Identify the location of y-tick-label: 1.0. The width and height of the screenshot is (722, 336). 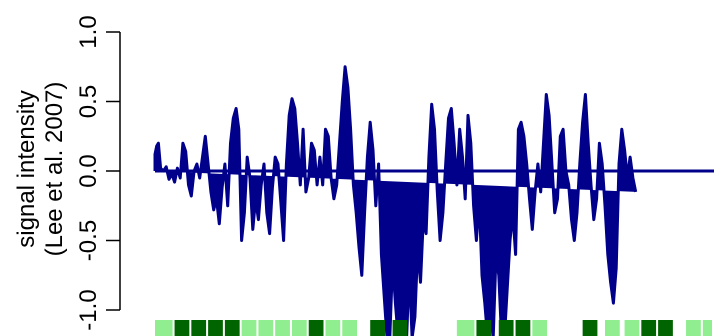
(88, 31).